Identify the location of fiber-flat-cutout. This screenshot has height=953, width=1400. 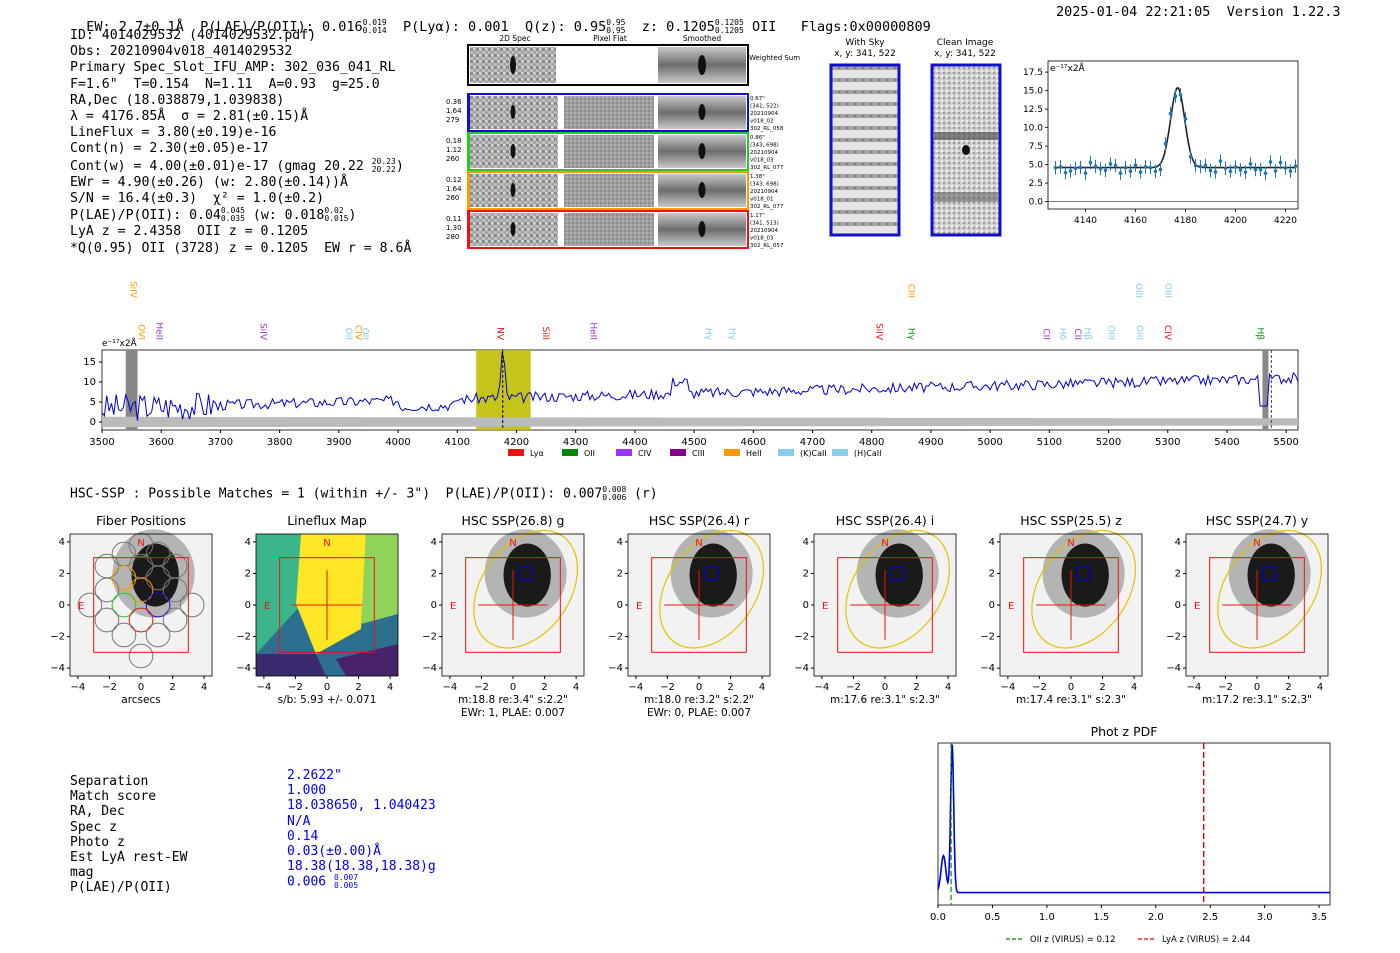
(609, 151).